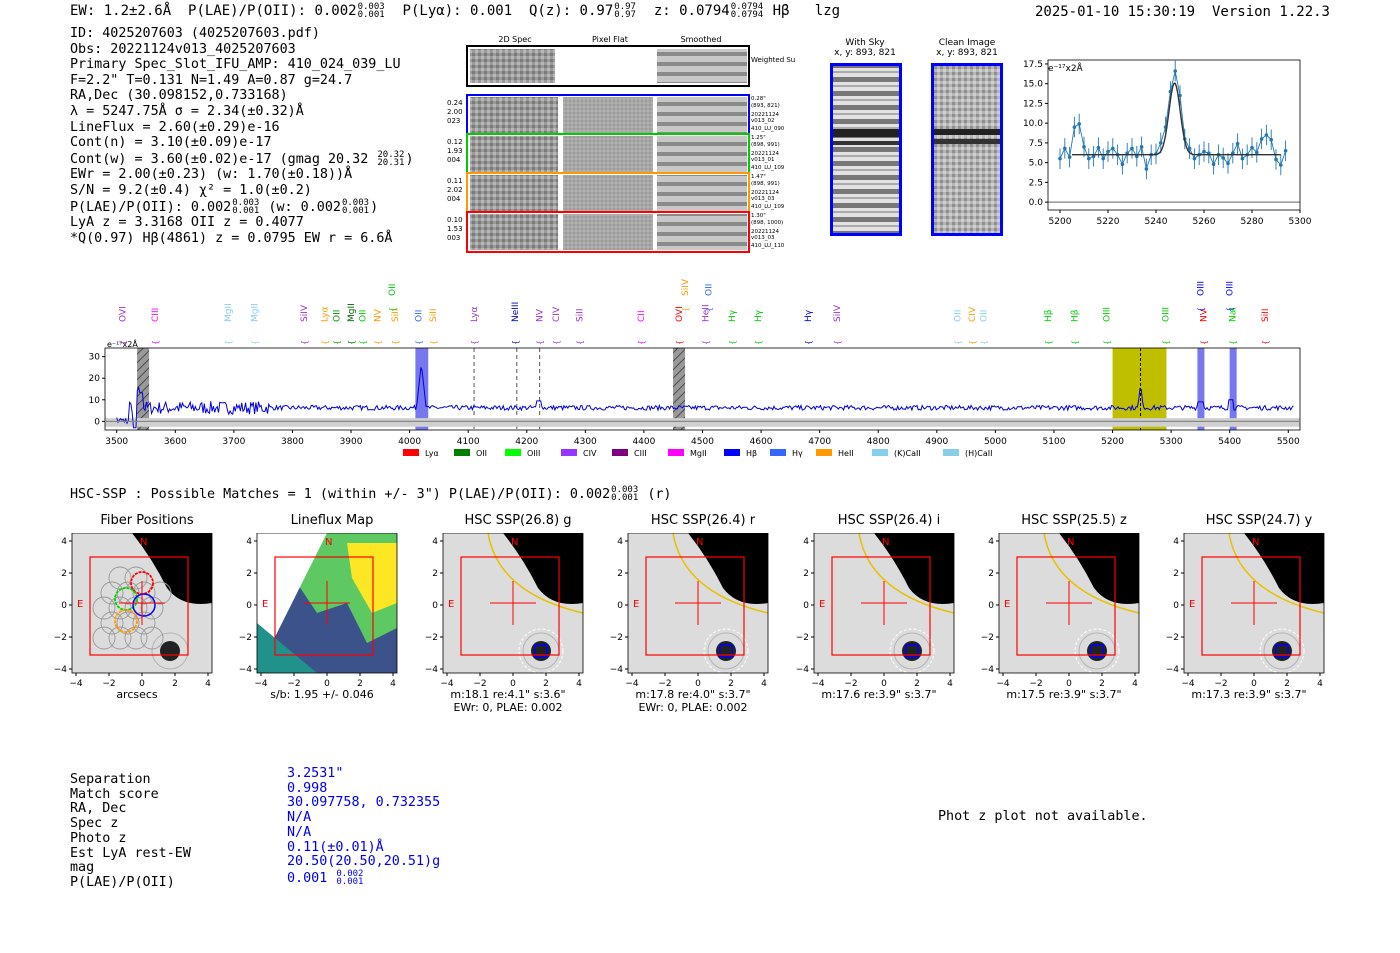 This screenshot has height=953, width=1400. What do you see at coordinates (432, 453) in the screenshot?
I see `svg-text: Lyα` at bounding box center [432, 453].